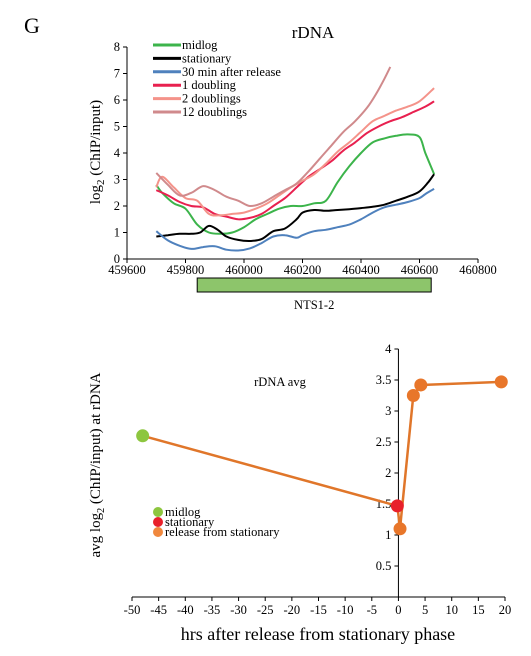  I want to click on series-line-stationary, so click(295, 208).